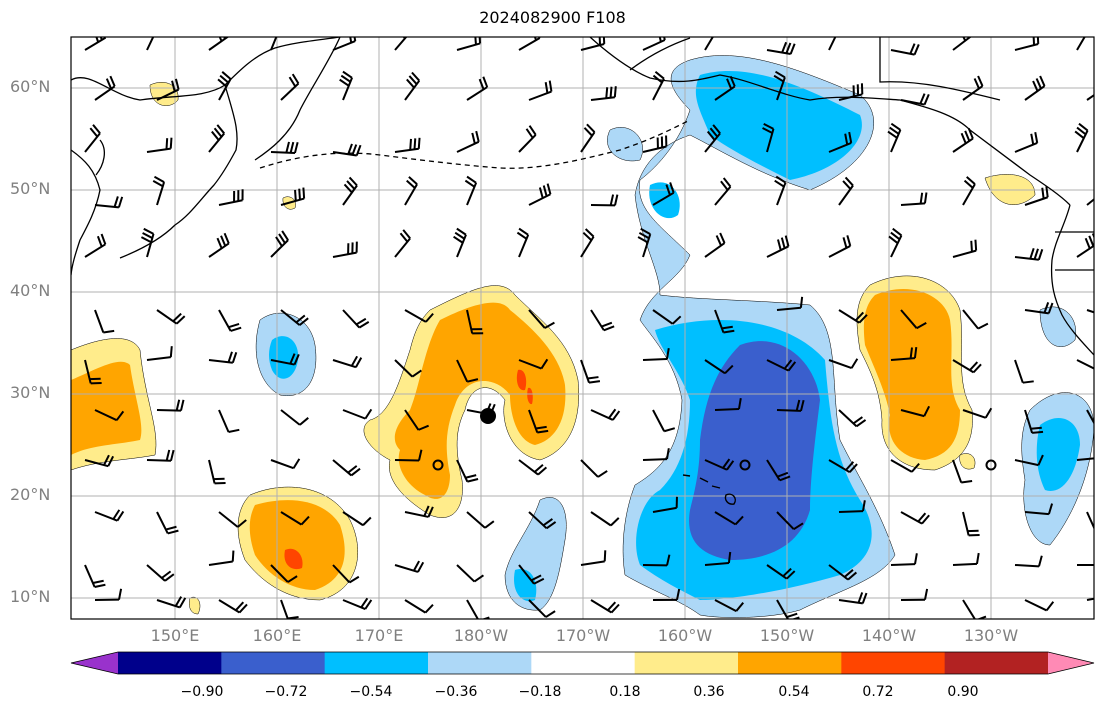 This screenshot has height=712, width=1105. Describe the element at coordinates (30, 188) in the screenshot. I see `lat-label: 50°N` at that location.